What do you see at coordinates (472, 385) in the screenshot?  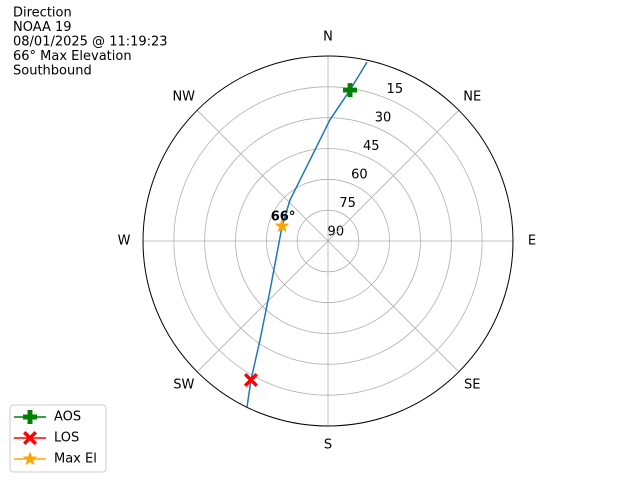 I see `theta-tick-label: SE` at bounding box center [472, 385].